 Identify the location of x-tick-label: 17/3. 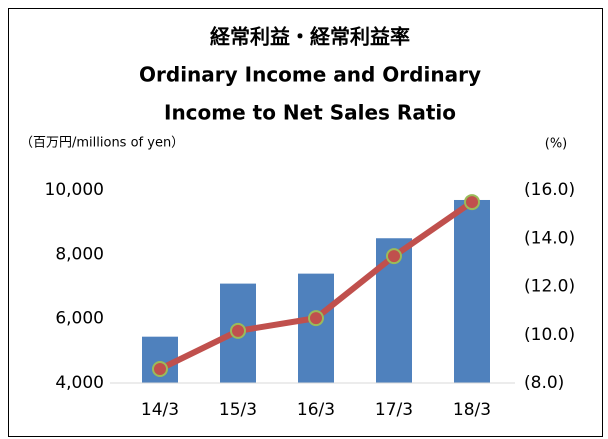
(394, 410).